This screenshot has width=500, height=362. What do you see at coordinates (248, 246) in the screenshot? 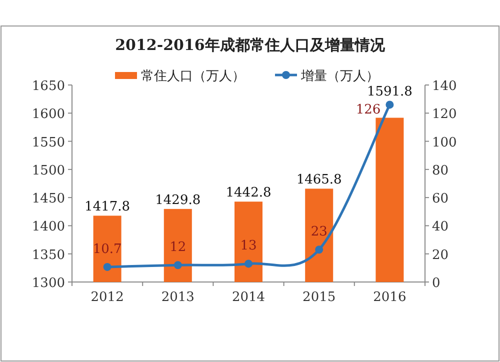
I see `data-label: 13` at bounding box center [248, 246].